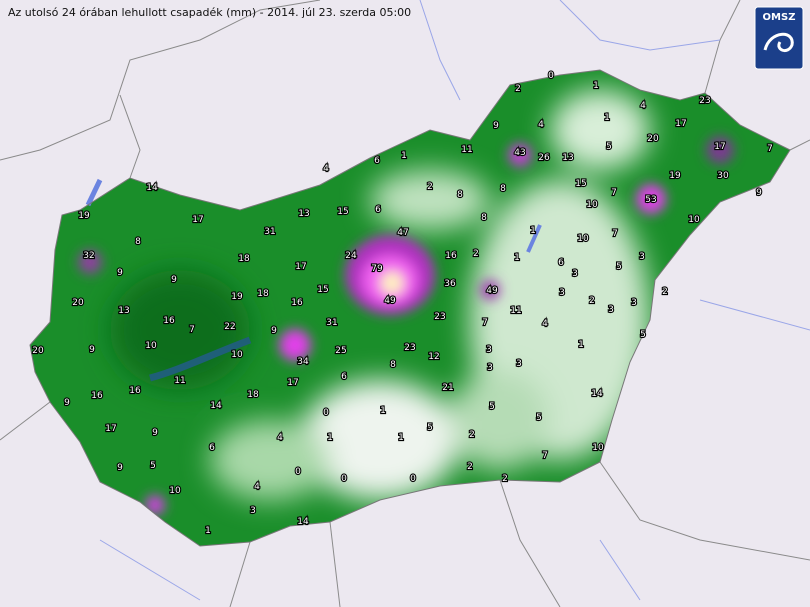  I want to click on station-value: 21, so click(447, 388).